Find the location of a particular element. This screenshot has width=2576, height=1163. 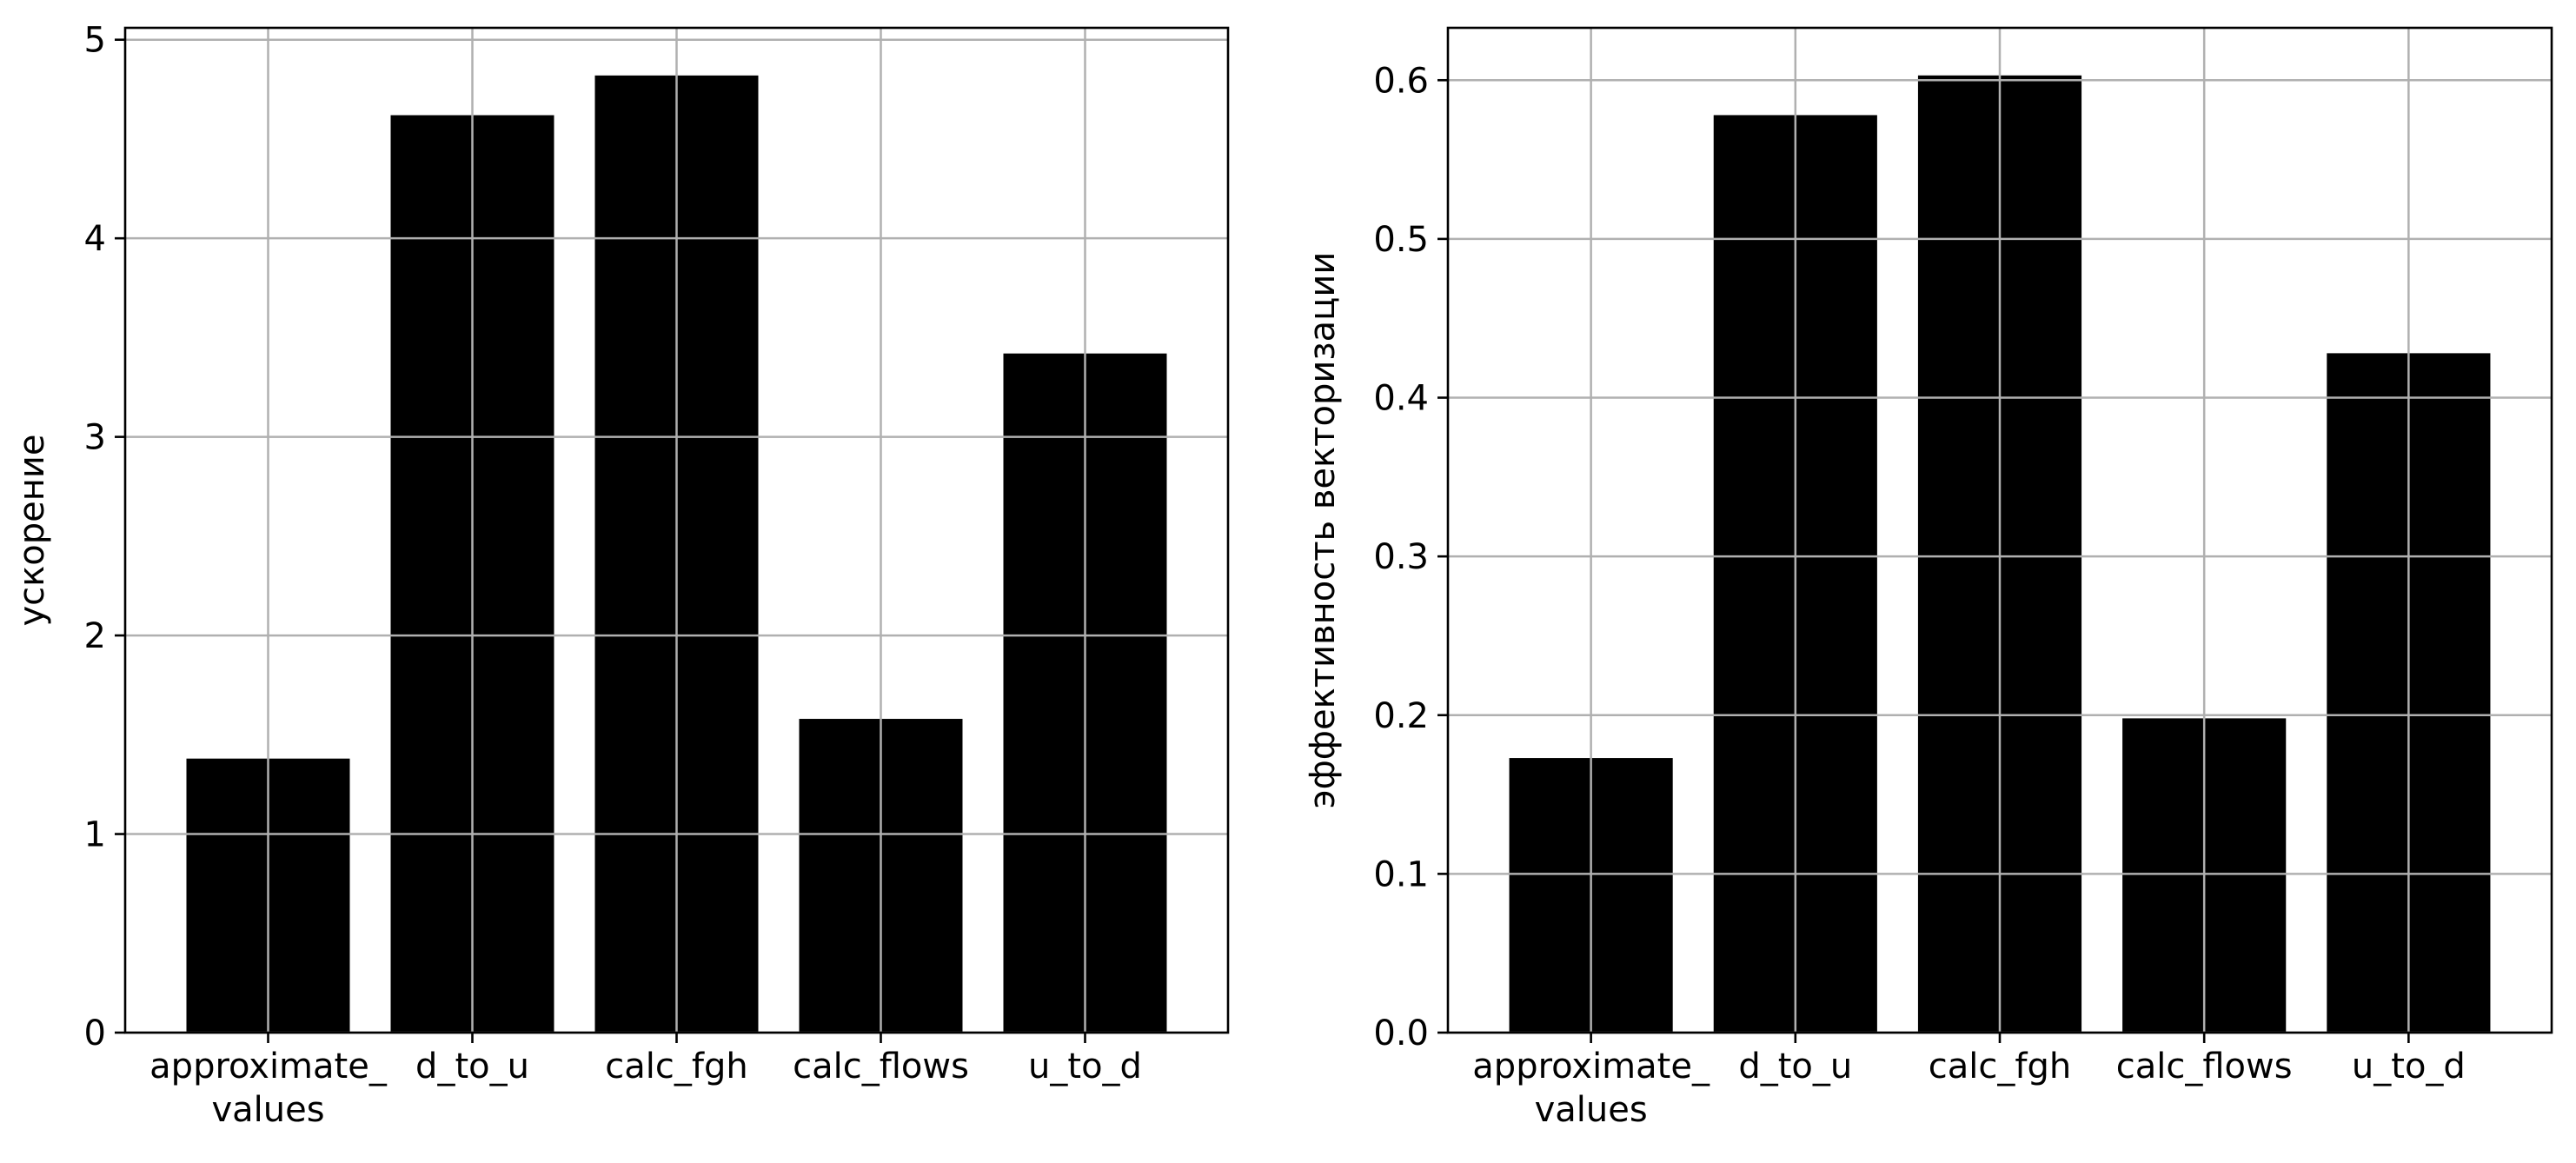

y-tick-label: 5 is located at coordinates (95, 41).